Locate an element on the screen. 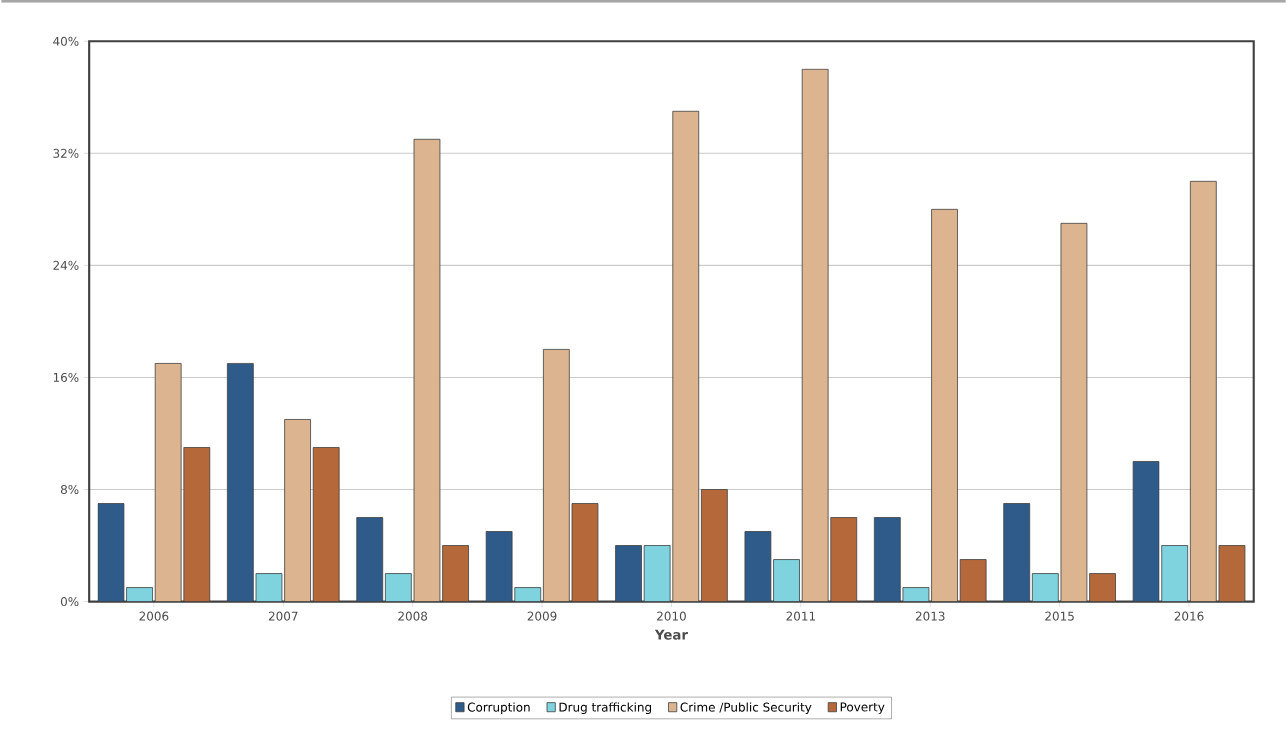 This screenshot has height=751, width=1287. x-tick-label: 2008 is located at coordinates (413, 616).